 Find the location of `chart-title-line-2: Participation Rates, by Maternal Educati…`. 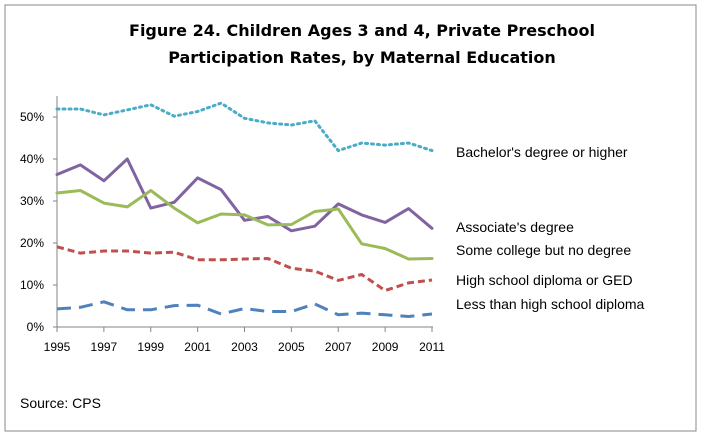

chart-title-line-2: Participation Rates, by Maternal Educati… is located at coordinates (362, 57).